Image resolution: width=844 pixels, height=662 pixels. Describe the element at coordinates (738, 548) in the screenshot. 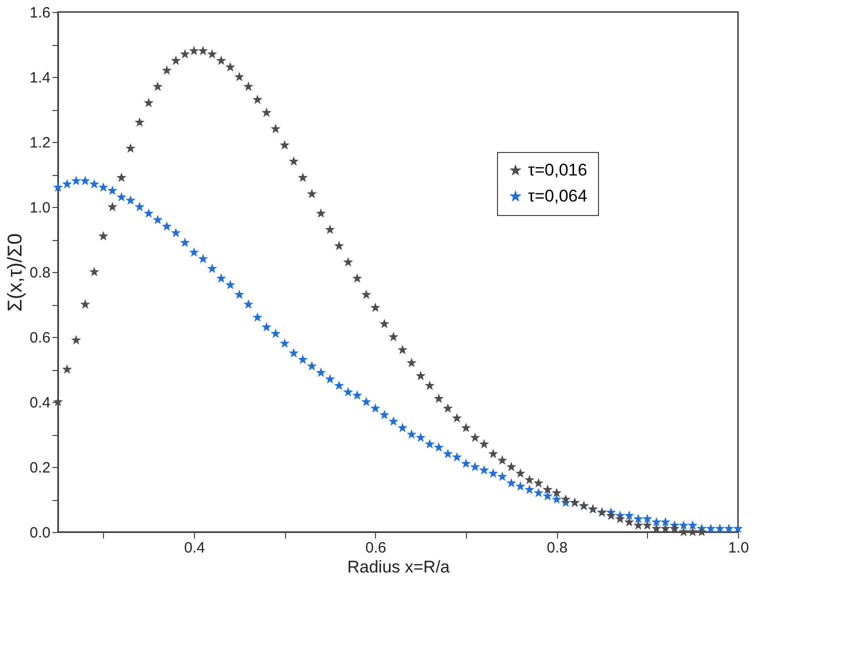

I see `x-tick-label: 1.0` at that location.